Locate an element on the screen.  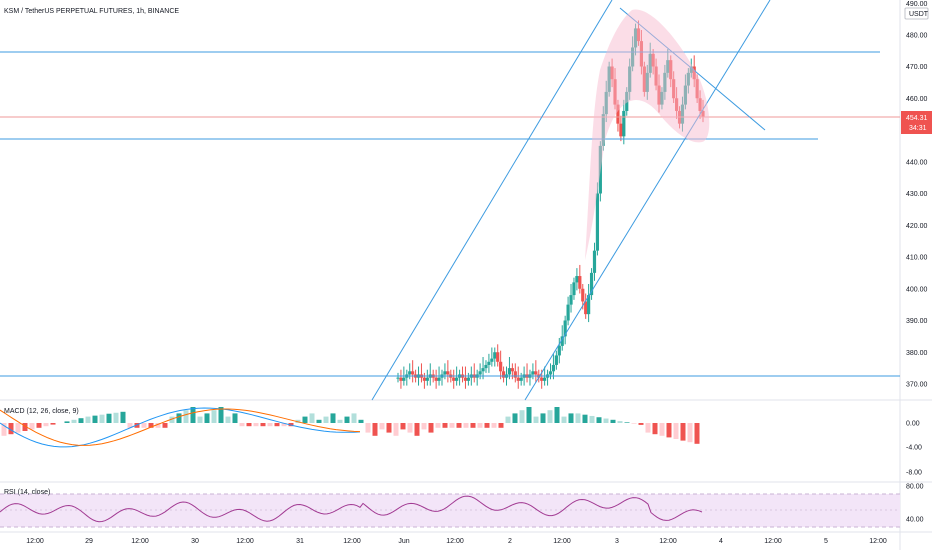
time-tick-label: 3 is located at coordinates (617, 541).